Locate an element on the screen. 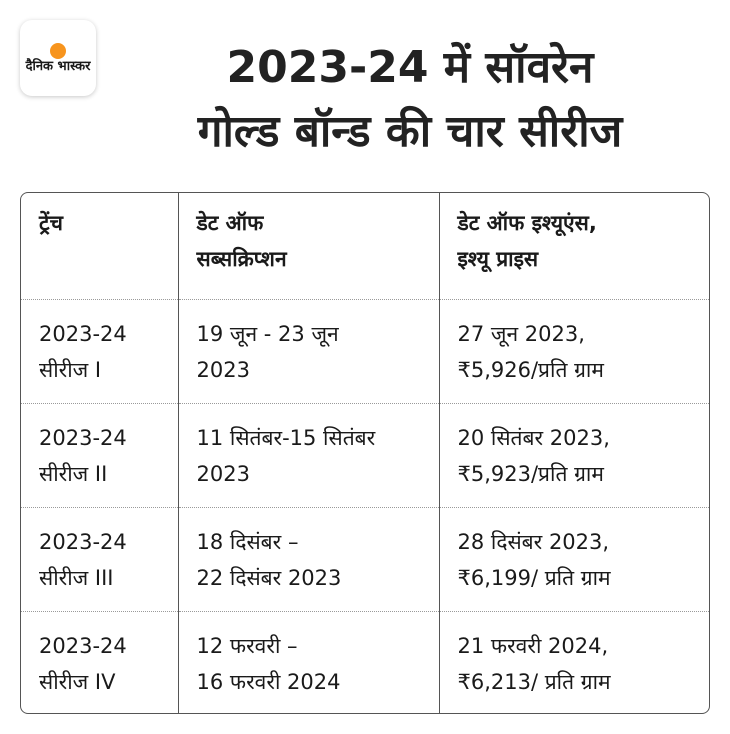 The width and height of the screenshot is (730, 734). cell-issuance-price: 20 सितंबर 2023, ₹5,923/प्रति ग्राम is located at coordinates (574, 454).